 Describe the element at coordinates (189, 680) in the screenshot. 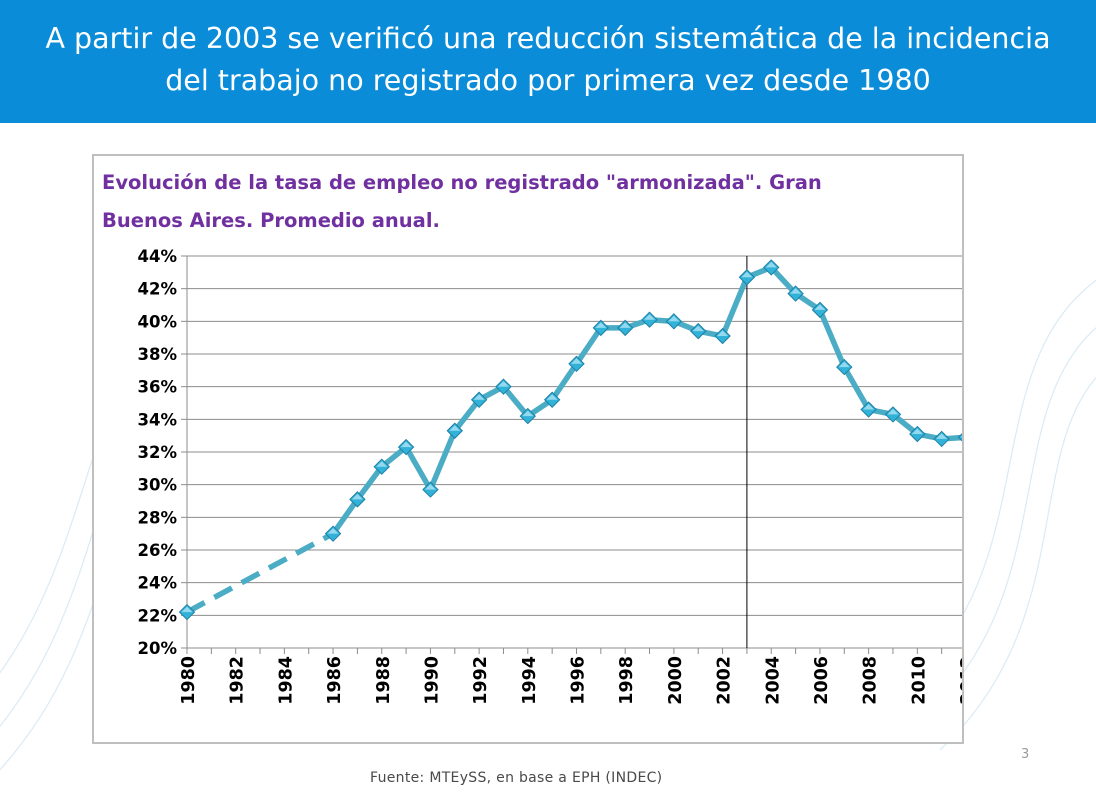

I see `x-tick-label: 1980` at that location.